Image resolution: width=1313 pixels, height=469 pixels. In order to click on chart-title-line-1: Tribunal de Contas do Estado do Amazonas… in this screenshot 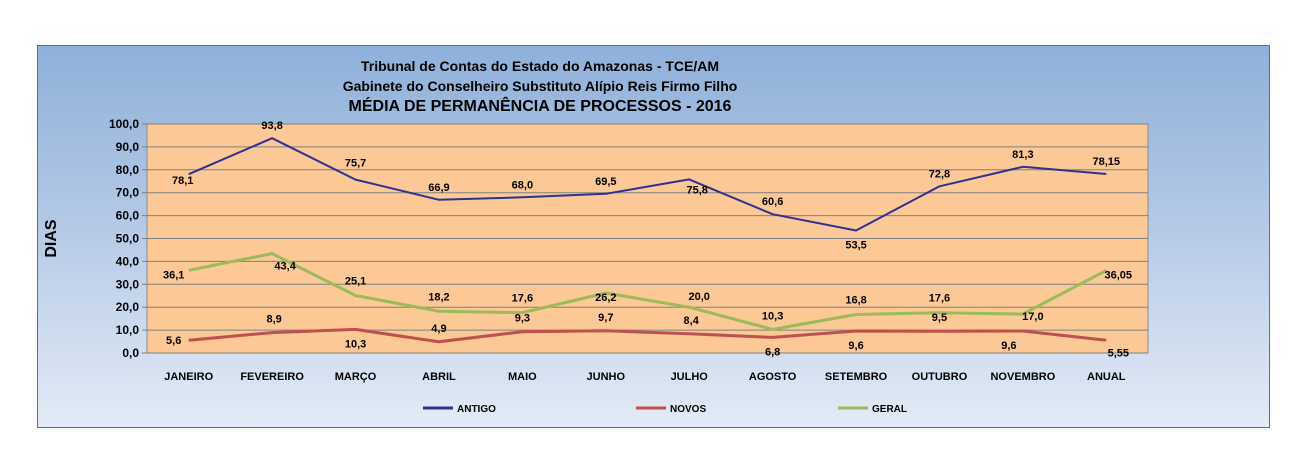, I will do `click(540, 66)`.